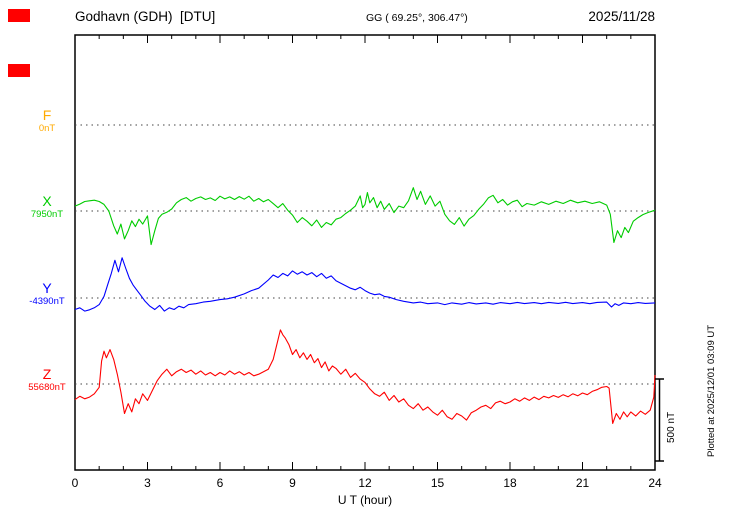  I want to click on component-baseline-value: 7950nT, so click(47, 214).